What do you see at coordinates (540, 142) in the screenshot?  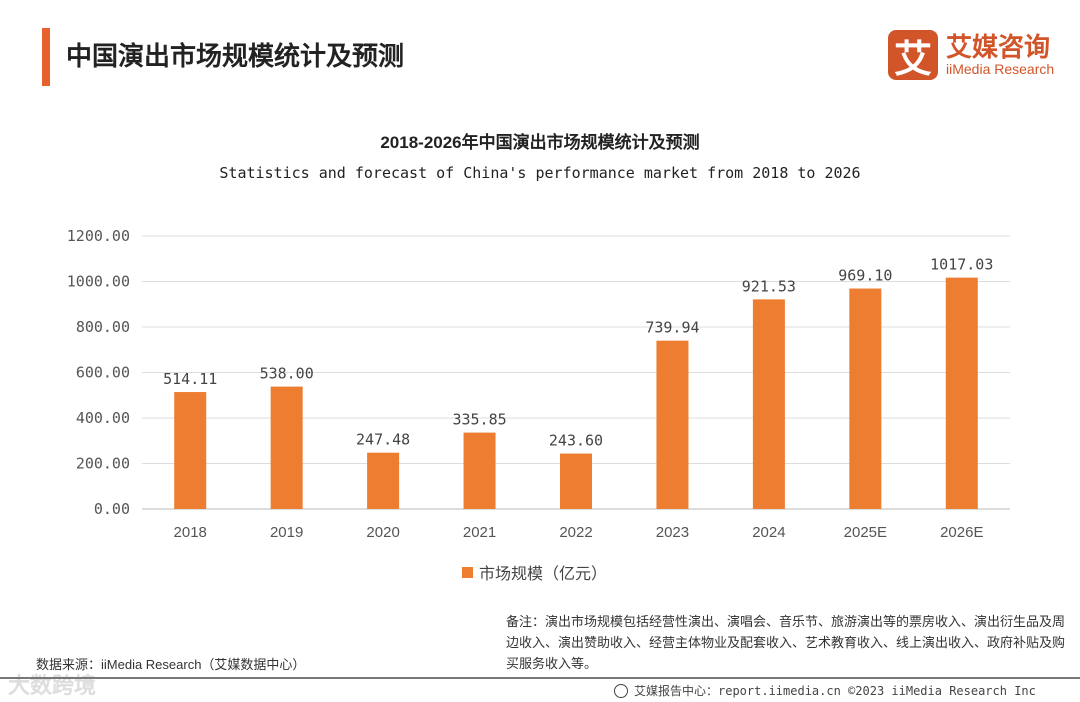 I see `chart-title: 2018-2026年中国演出市场规模统计及预测` at bounding box center [540, 142].